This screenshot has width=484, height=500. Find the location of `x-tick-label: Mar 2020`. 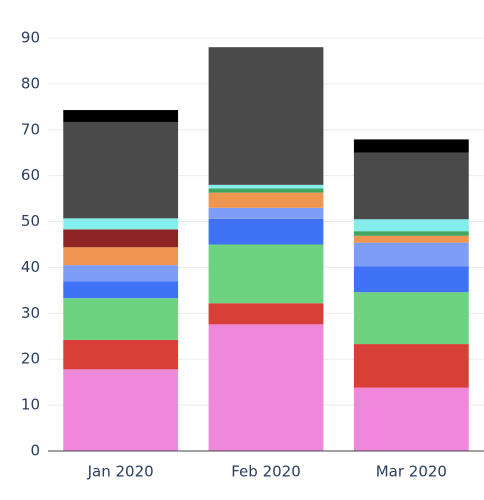

x-tick-label: Mar 2020 is located at coordinates (411, 472).